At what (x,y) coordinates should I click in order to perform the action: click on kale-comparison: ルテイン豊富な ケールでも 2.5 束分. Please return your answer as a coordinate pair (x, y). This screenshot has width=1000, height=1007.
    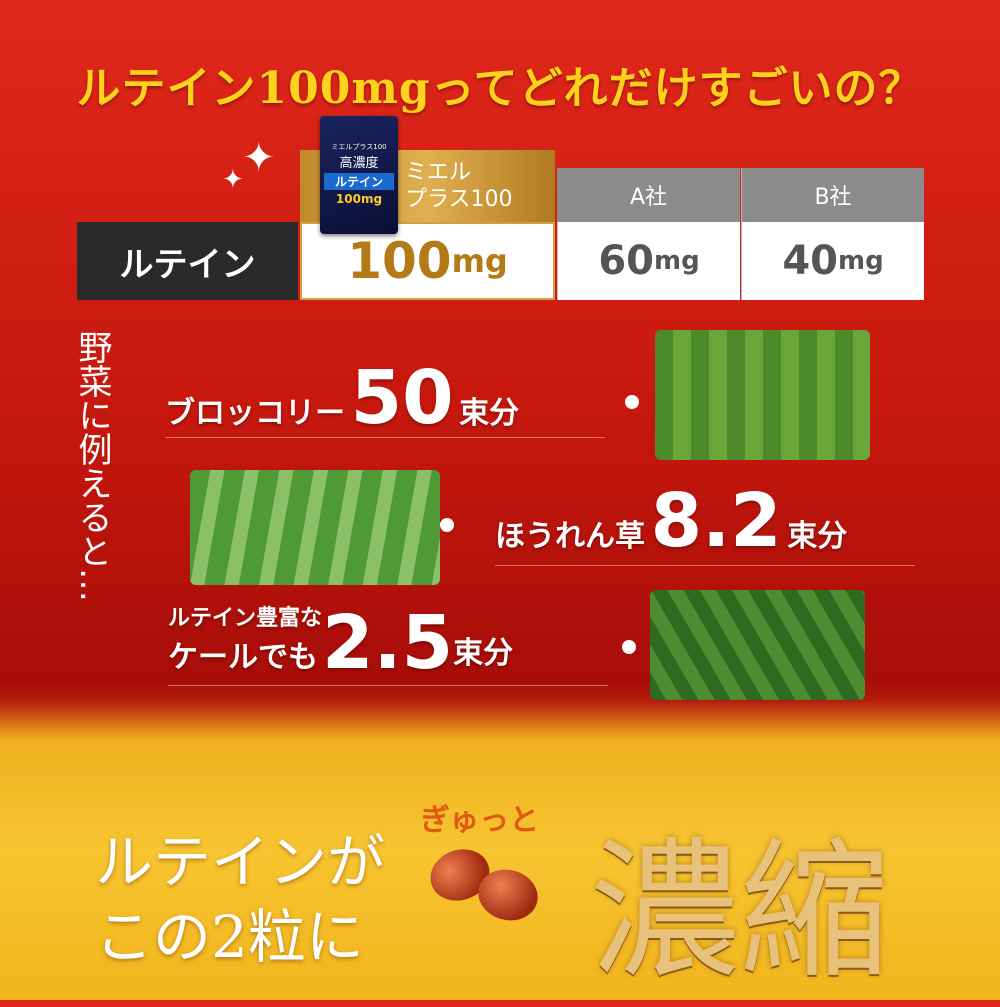
    Looking at the image, I should click on (340, 643).